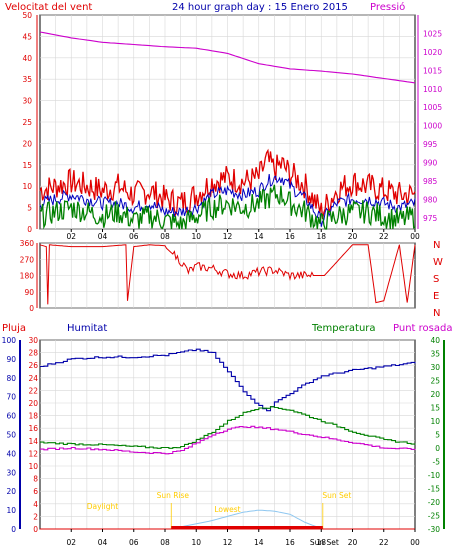 Image resolution: width=465 pixels, height=555 pixels. What do you see at coordinates (435, 408) in the screenshot?
I see `temperature-tick-label: 15` at bounding box center [435, 408].